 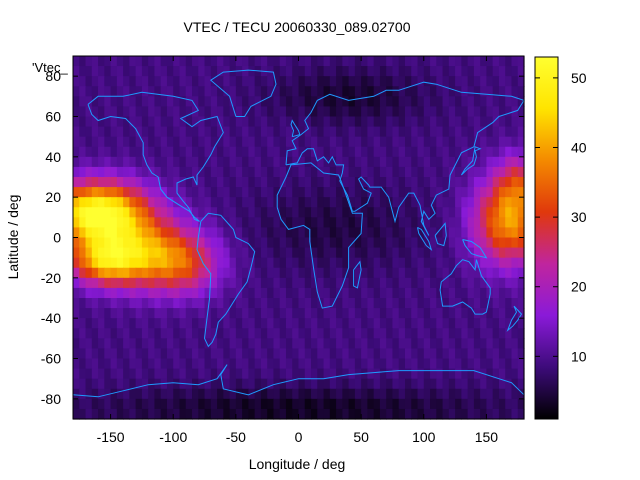 I want to click on y-tick-label: 0, so click(x=57, y=238).